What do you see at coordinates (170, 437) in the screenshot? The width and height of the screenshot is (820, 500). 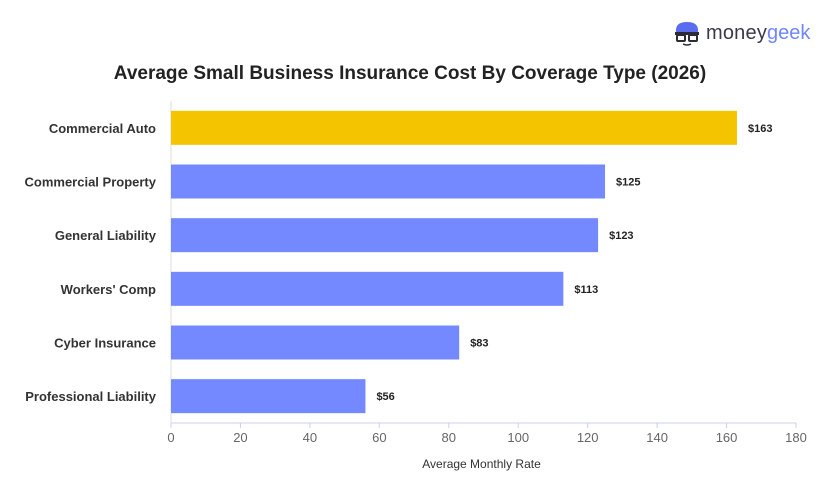 I see `x-tick-label: 0` at bounding box center [170, 437].